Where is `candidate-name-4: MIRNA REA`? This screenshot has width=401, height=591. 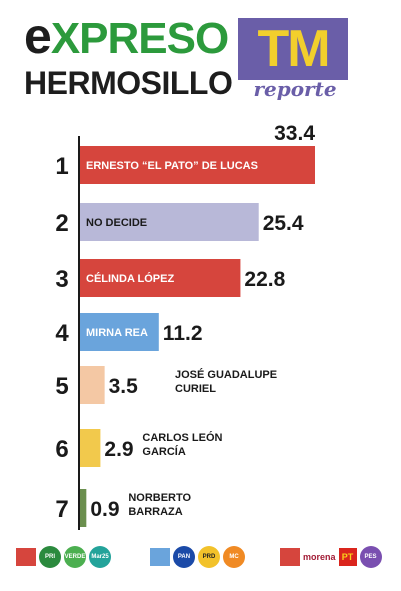 candidate-name-4: MIRNA REA is located at coordinates (117, 333).